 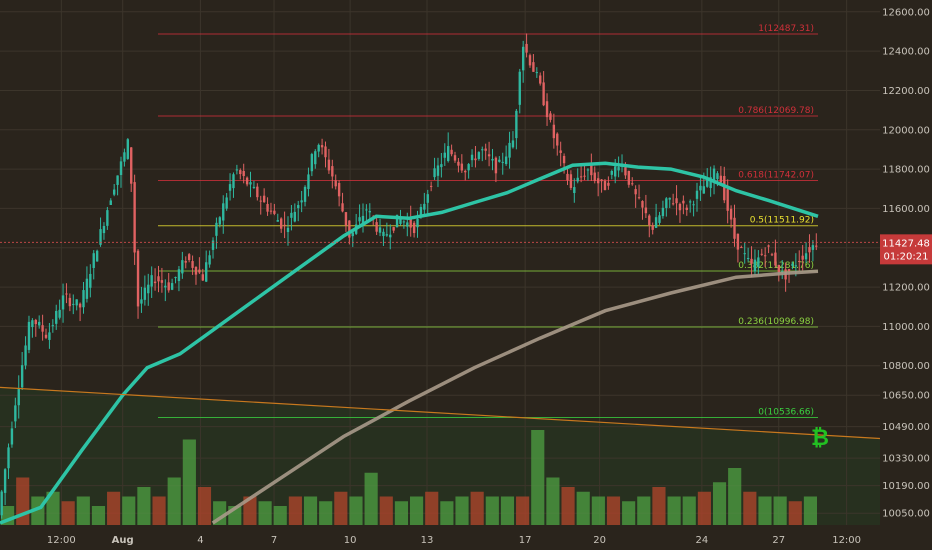 I want to click on price-tick-label: 10050.00, so click(x=906, y=514).